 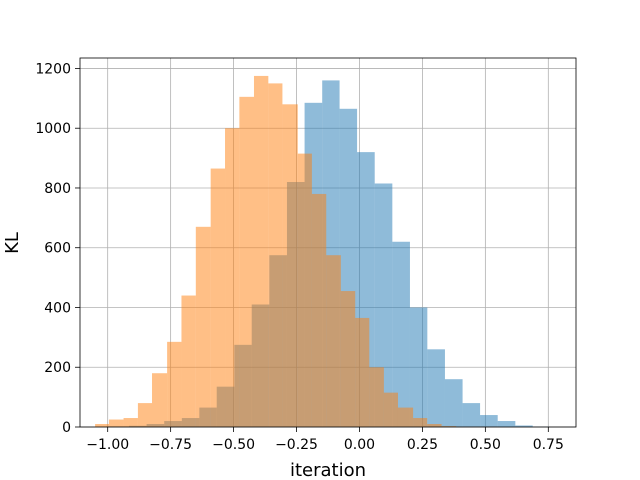 I want to click on x-tick-label: 0.25, so click(x=422, y=445).